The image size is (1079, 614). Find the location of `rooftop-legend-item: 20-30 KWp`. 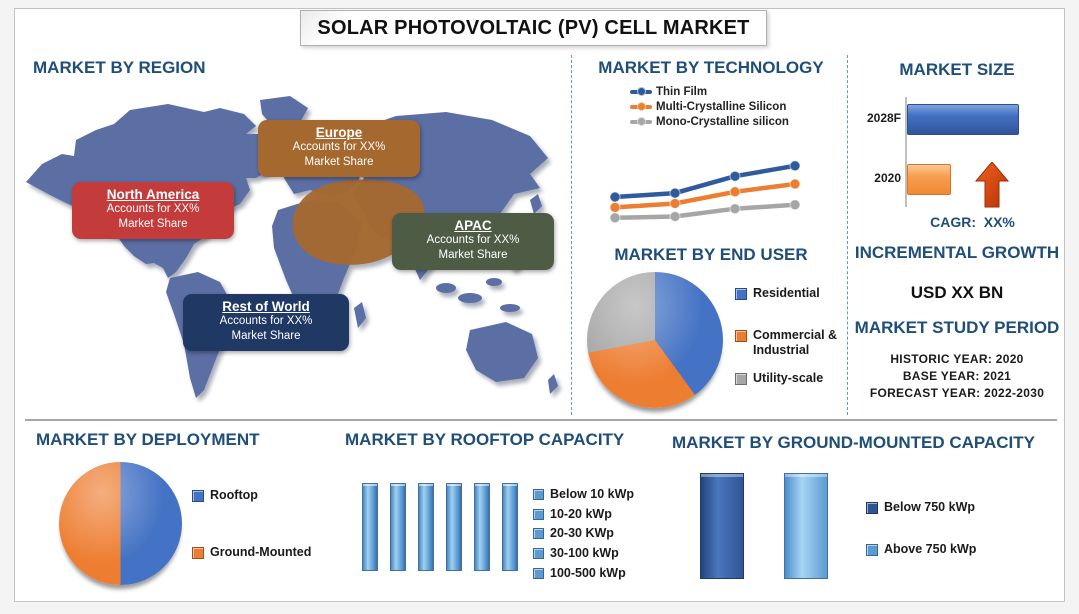

rooftop-legend-item: 20-30 KWp is located at coordinates (583, 534).